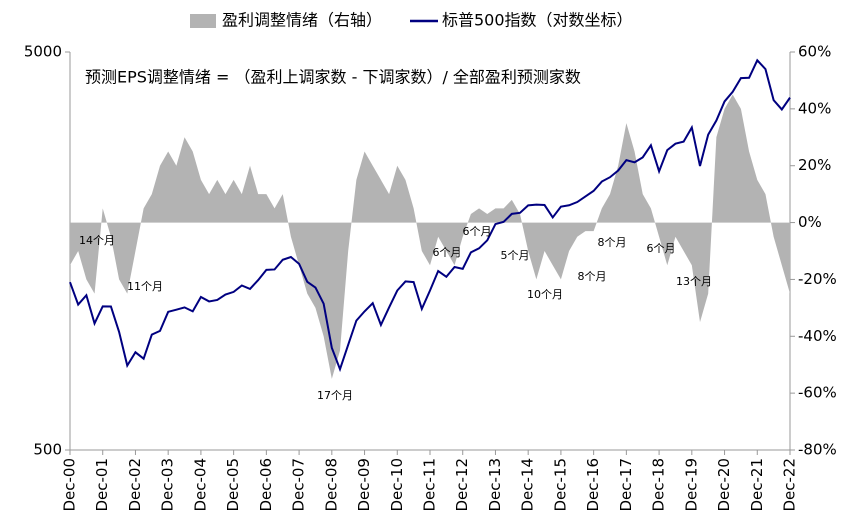  I want to click on y2-tick-label: 0%, so click(810, 222).